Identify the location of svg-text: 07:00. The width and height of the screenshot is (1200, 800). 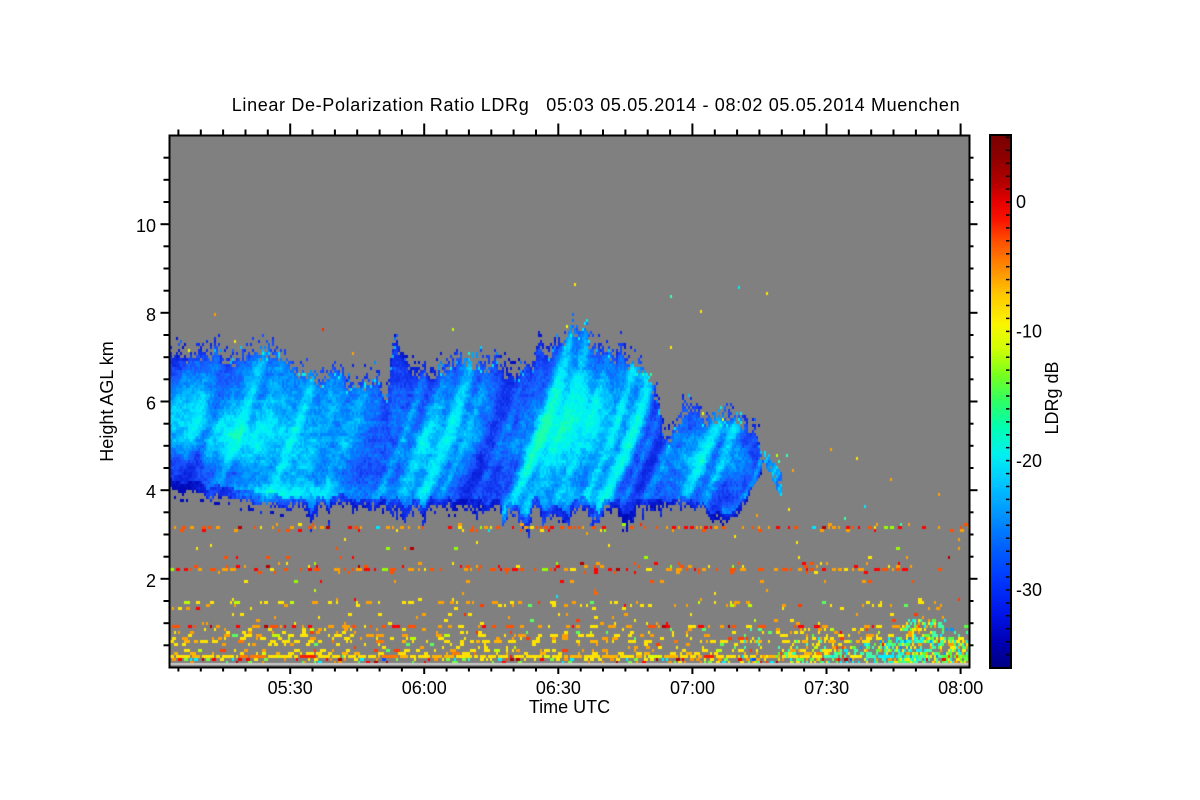
(692, 688).